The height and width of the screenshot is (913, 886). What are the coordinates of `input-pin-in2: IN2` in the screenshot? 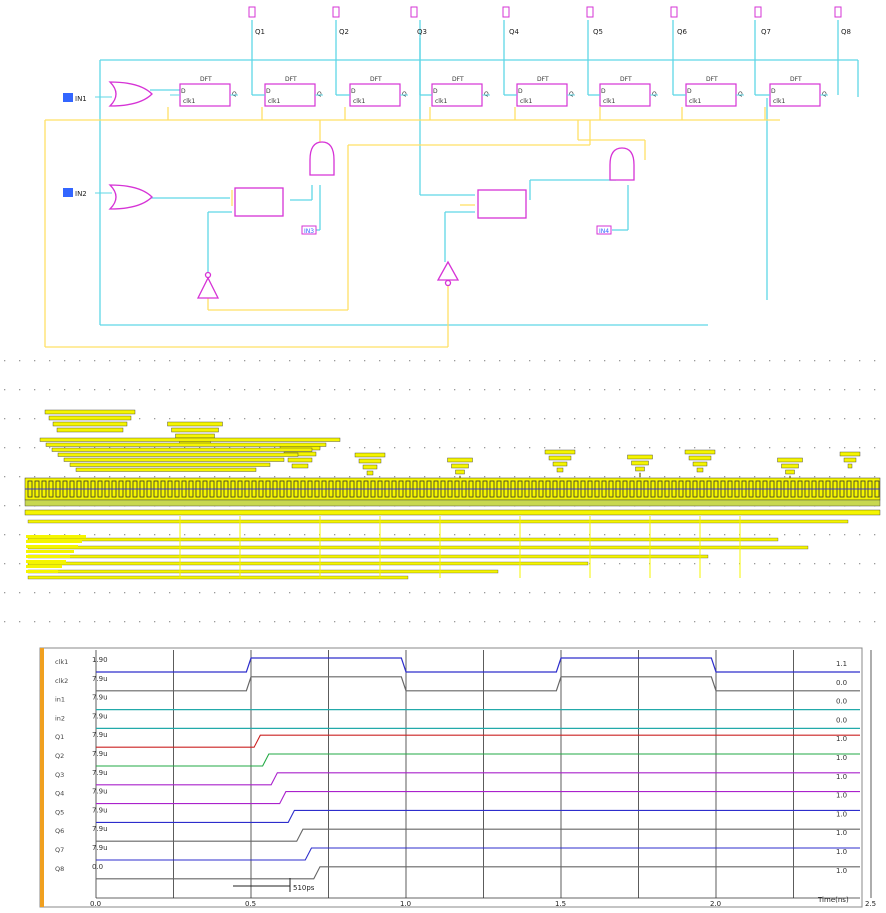 It's located at (87, 193).